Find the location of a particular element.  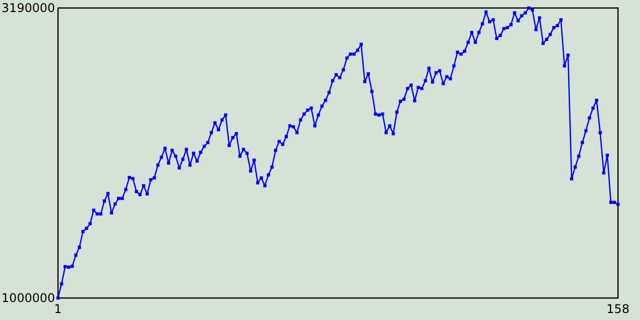

x-tick-label: 158 is located at coordinates (618, 309).